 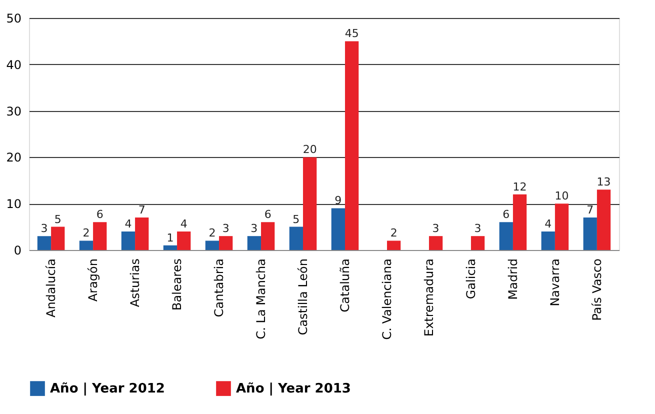 I want to click on x-tick-label: Cataluña, so click(x=345, y=285).